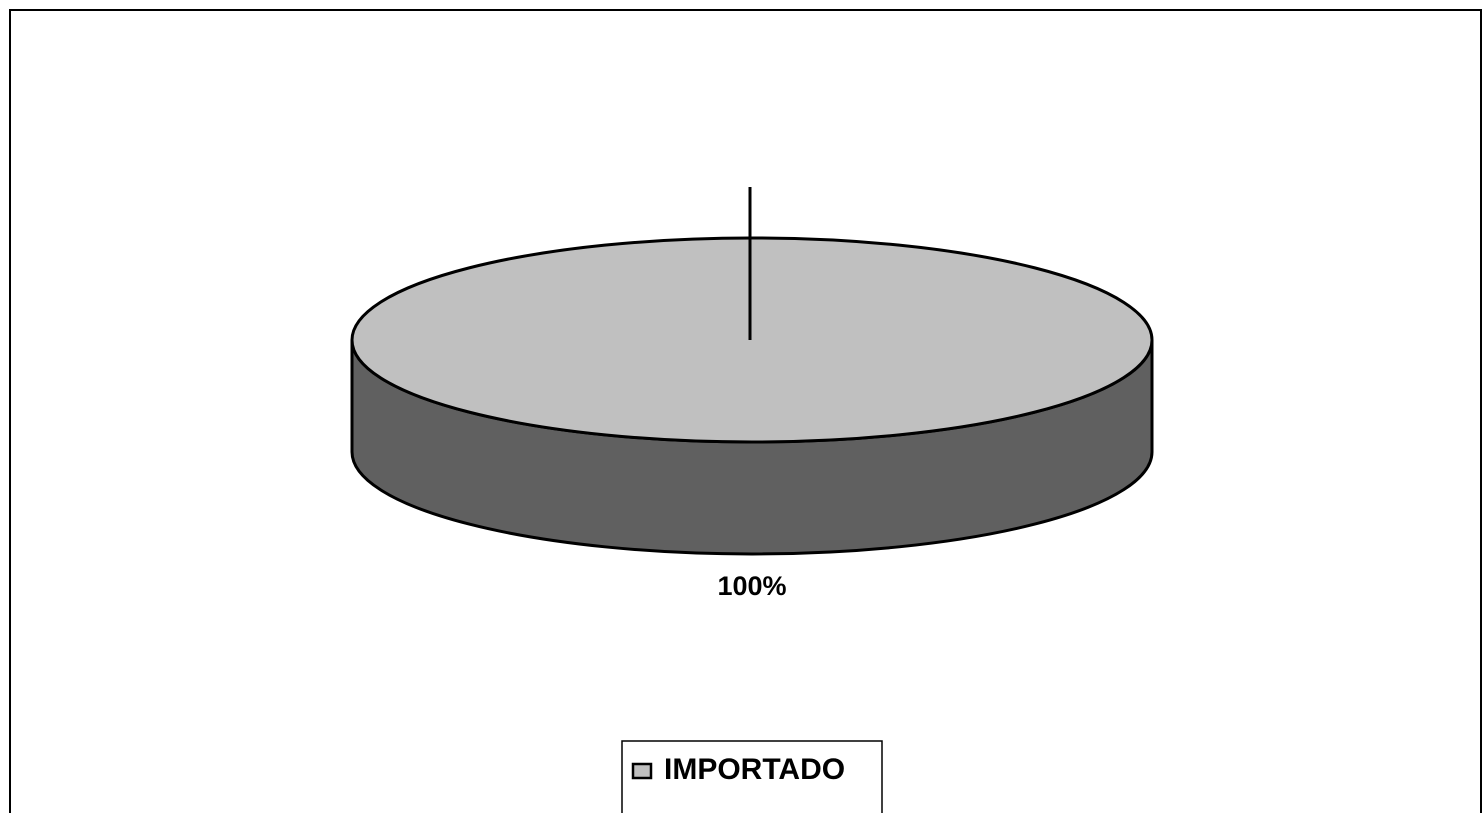 The height and width of the screenshot is (813, 1482). What do you see at coordinates (642, 771) in the screenshot?
I see `legend-swatch` at bounding box center [642, 771].